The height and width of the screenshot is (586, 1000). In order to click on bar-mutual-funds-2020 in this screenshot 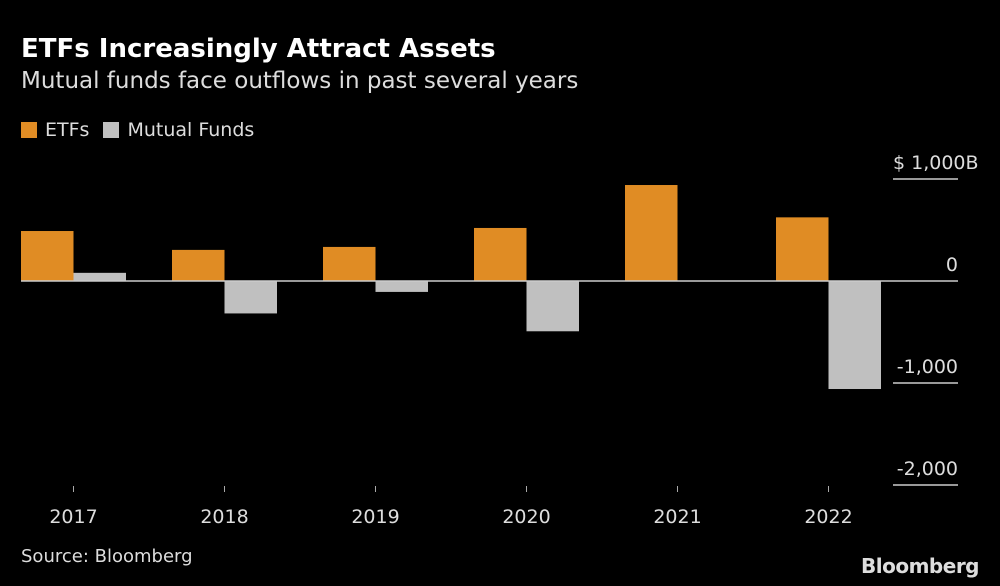, I will do `click(552, 306)`.